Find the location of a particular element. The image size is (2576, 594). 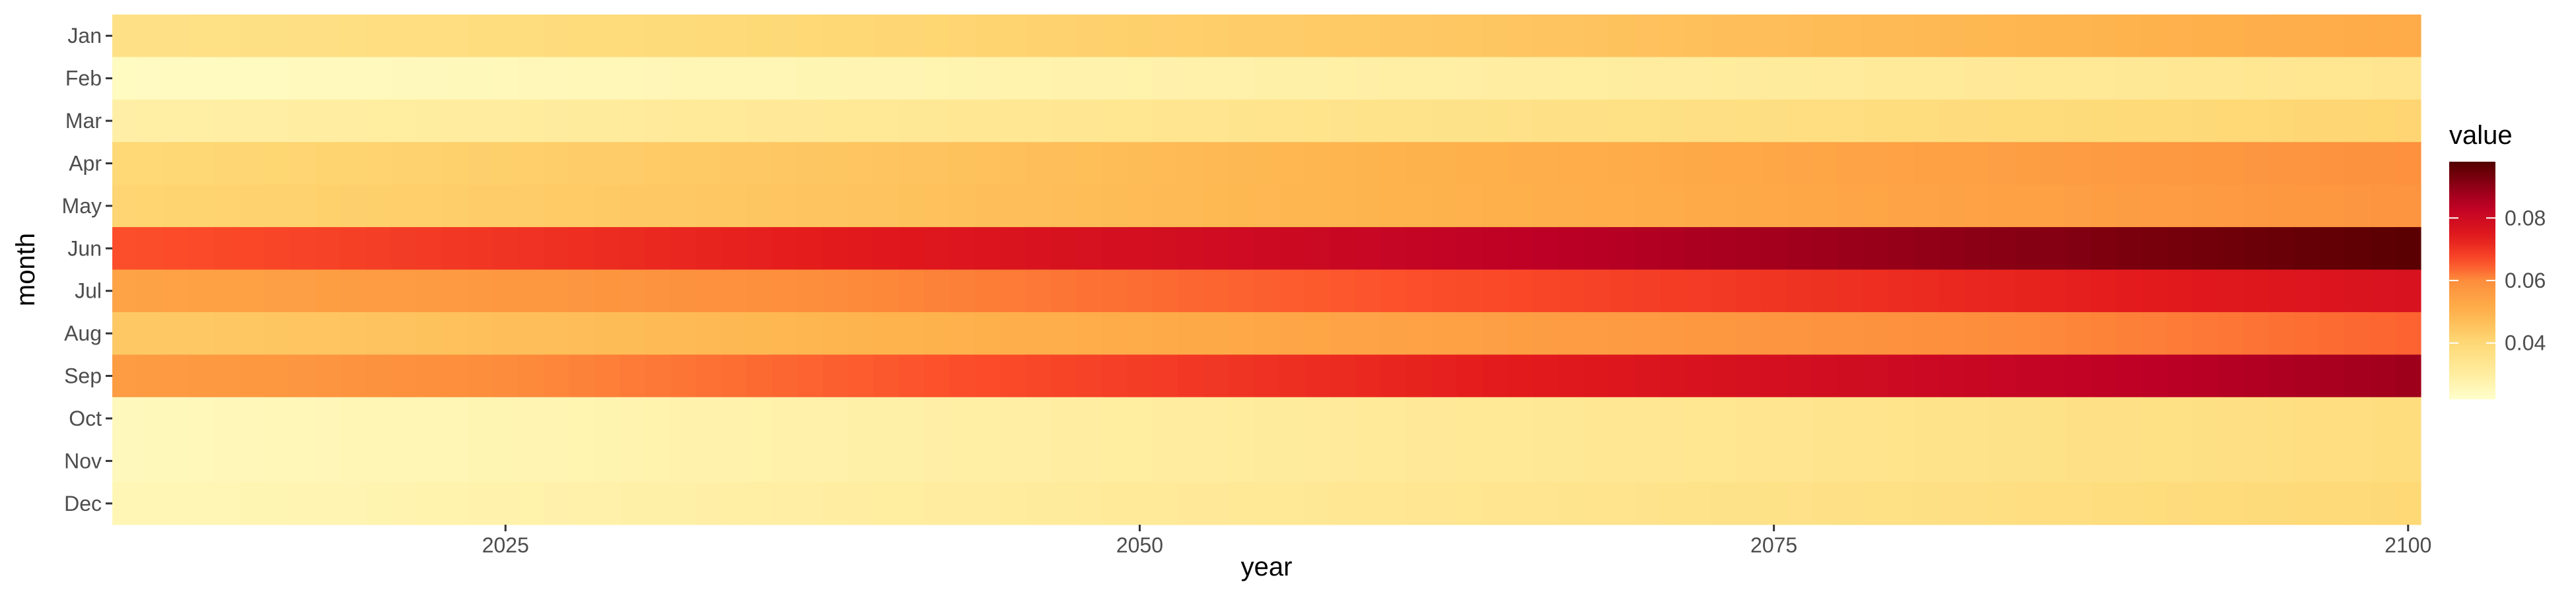

legend-tick-label: 0.06 is located at coordinates (2525, 280).